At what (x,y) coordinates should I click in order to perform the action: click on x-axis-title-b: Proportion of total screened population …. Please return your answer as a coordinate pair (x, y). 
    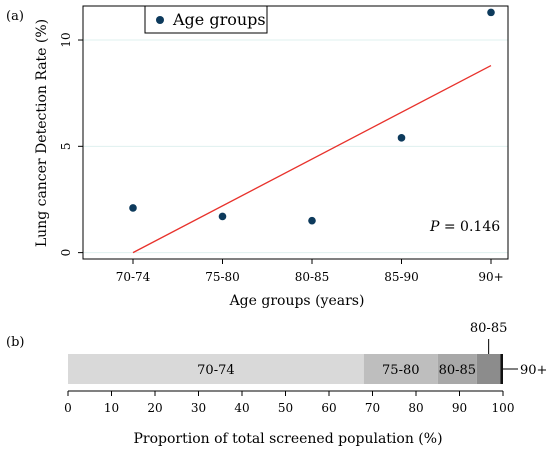
    Looking at the image, I should click on (287, 439).